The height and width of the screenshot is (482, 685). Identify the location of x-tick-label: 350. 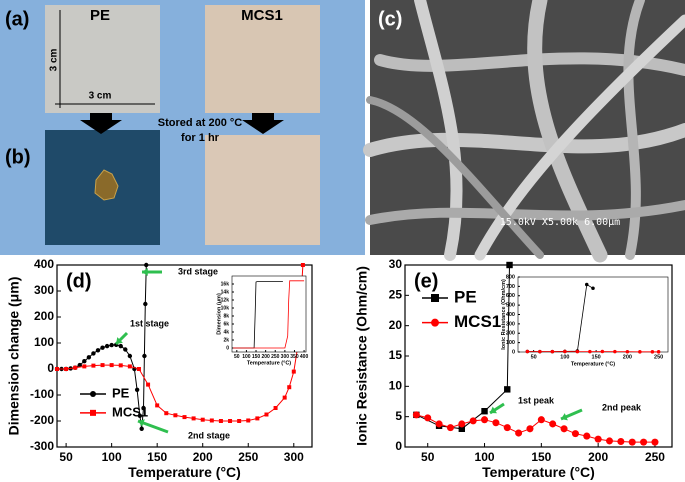
(294, 357).